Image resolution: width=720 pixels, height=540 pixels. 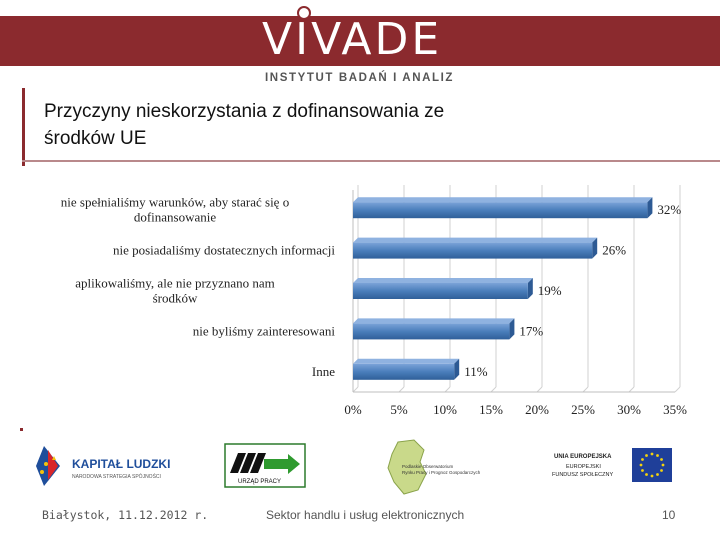 What do you see at coordinates (669, 209) in the screenshot?
I see `data-label: 32%` at bounding box center [669, 209].